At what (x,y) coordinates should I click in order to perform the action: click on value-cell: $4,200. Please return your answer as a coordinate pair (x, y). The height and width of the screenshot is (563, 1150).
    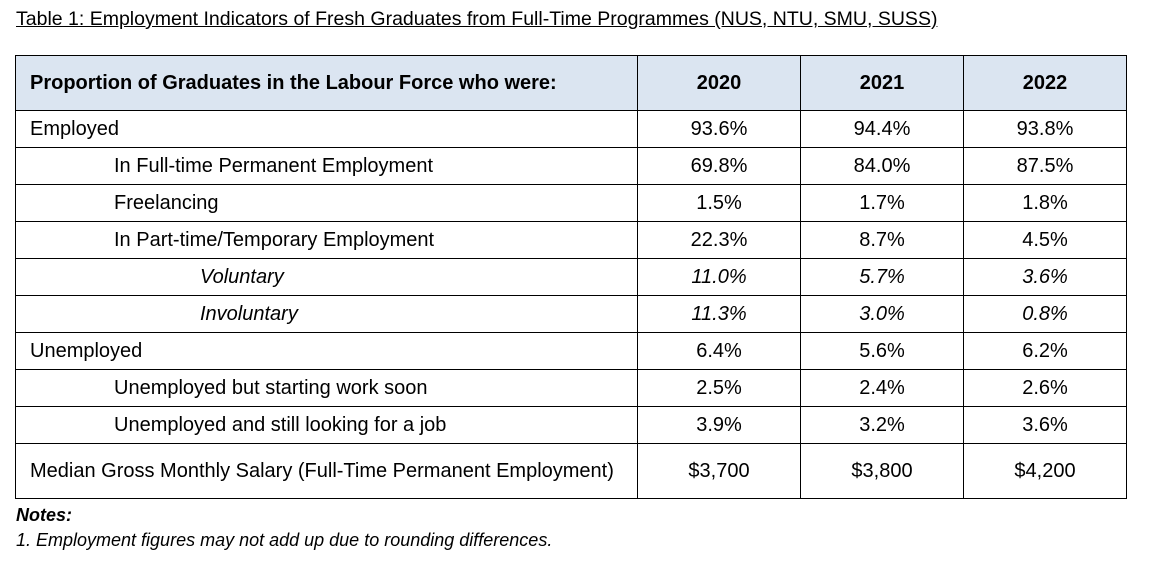
    Looking at the image, I should click on (1045, 471).